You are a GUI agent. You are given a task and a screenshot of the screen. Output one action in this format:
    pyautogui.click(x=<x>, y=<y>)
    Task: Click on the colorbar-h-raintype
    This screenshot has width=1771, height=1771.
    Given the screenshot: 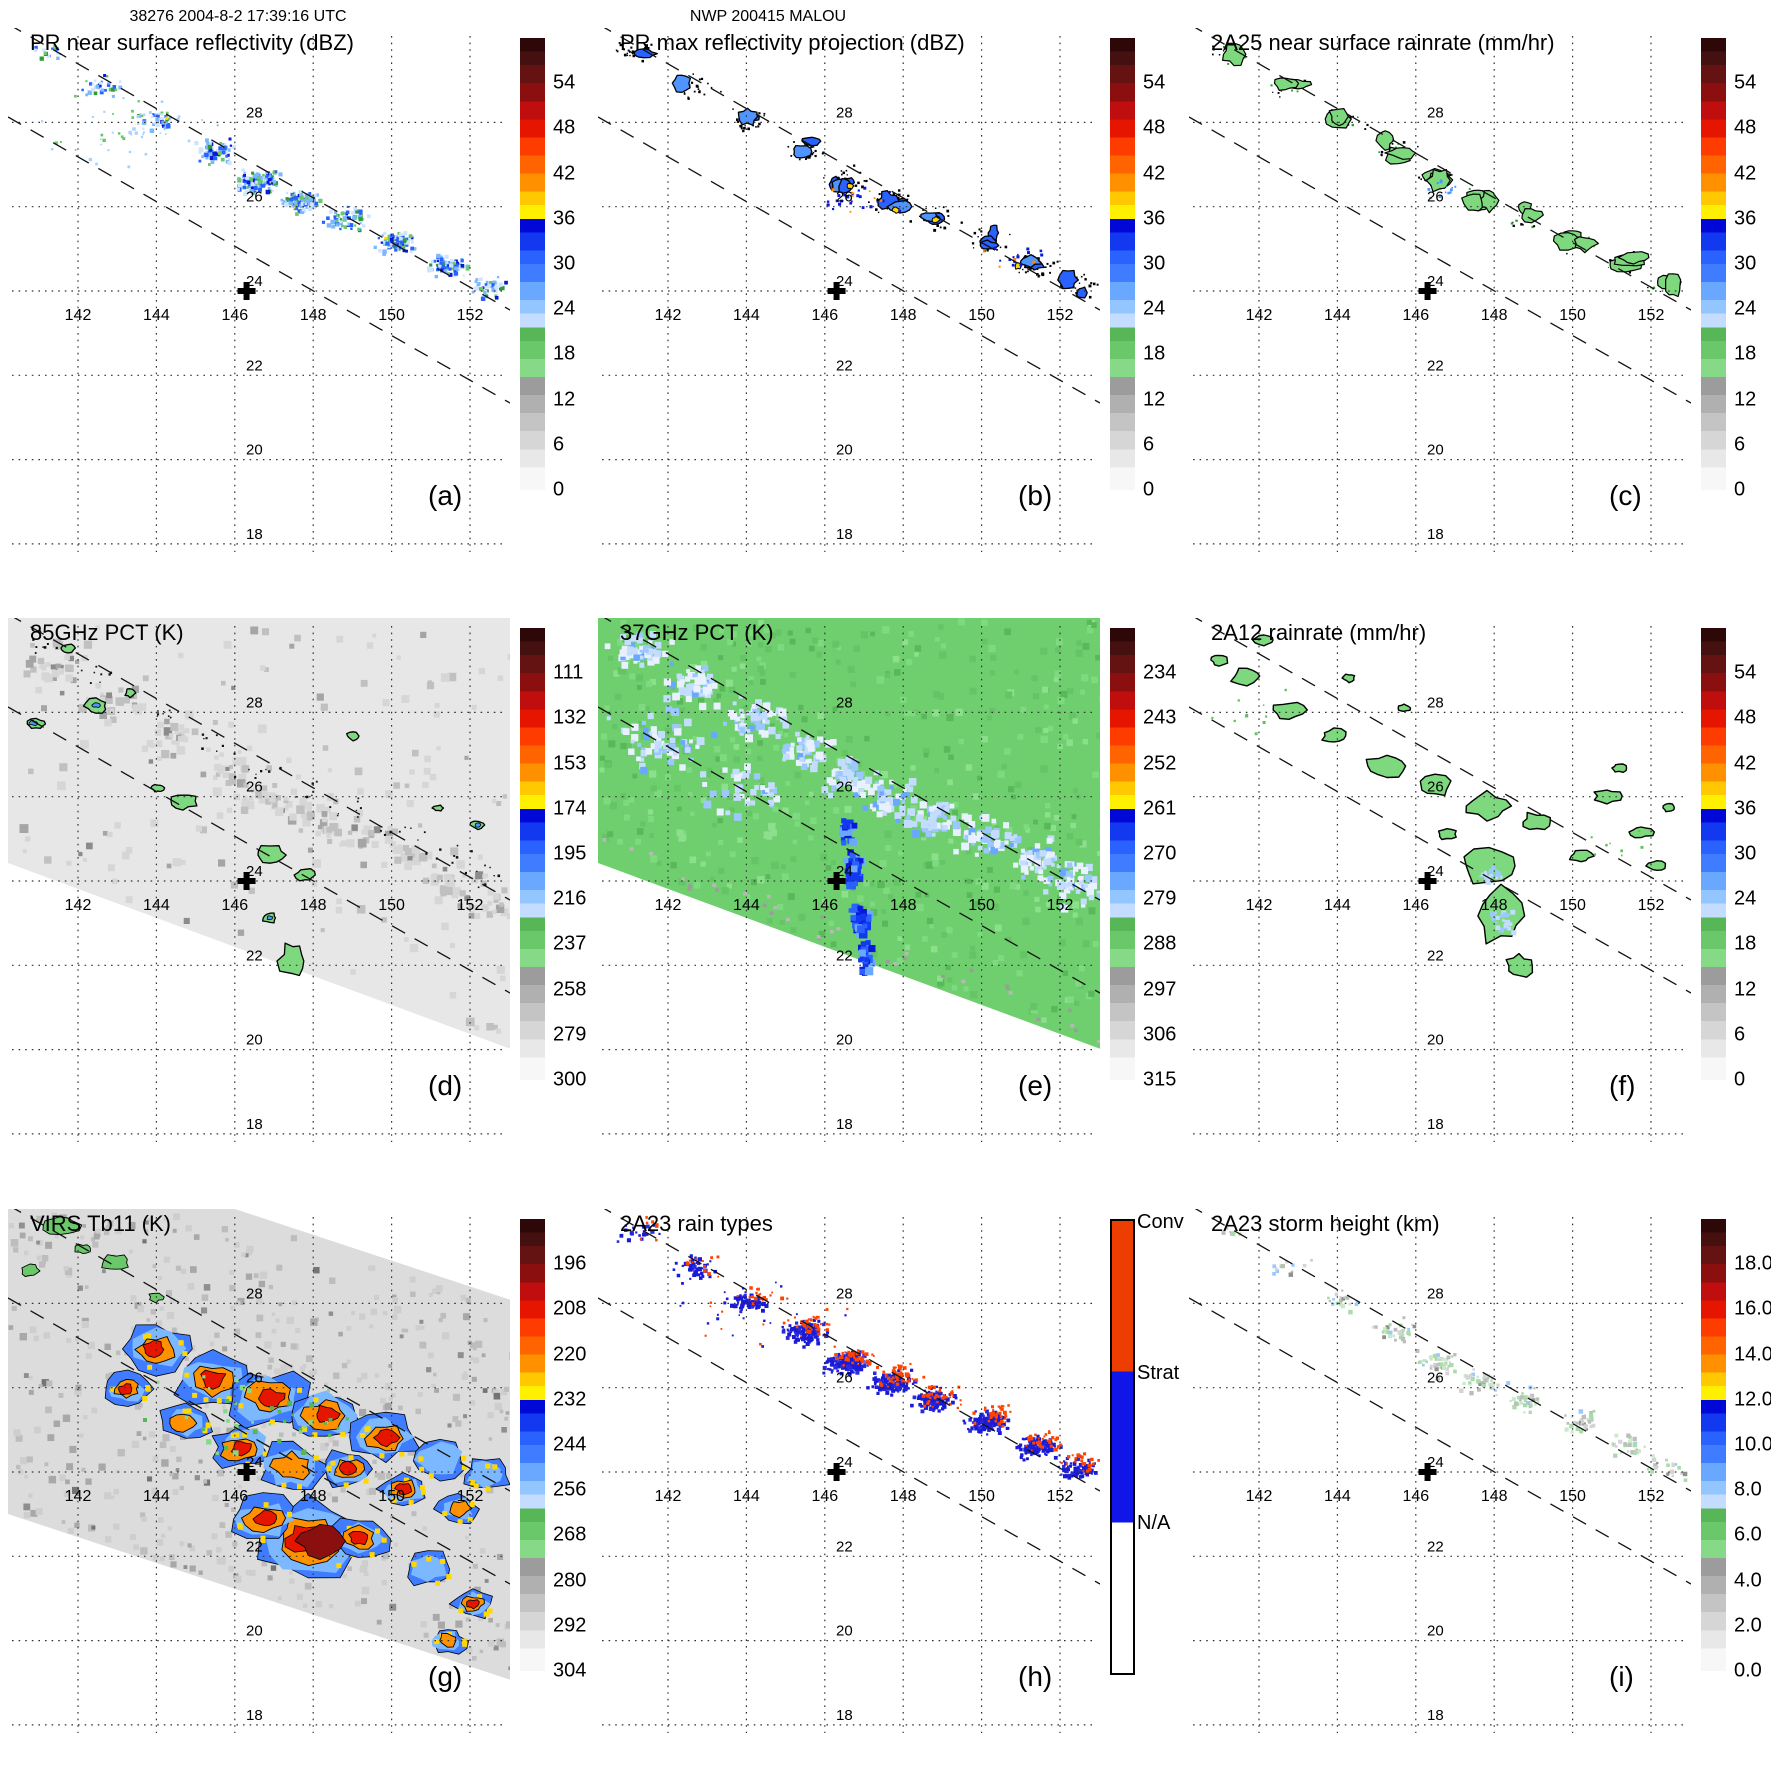 What is the action you would take?
    pyautogui.click(x=1122, y=1447)
    